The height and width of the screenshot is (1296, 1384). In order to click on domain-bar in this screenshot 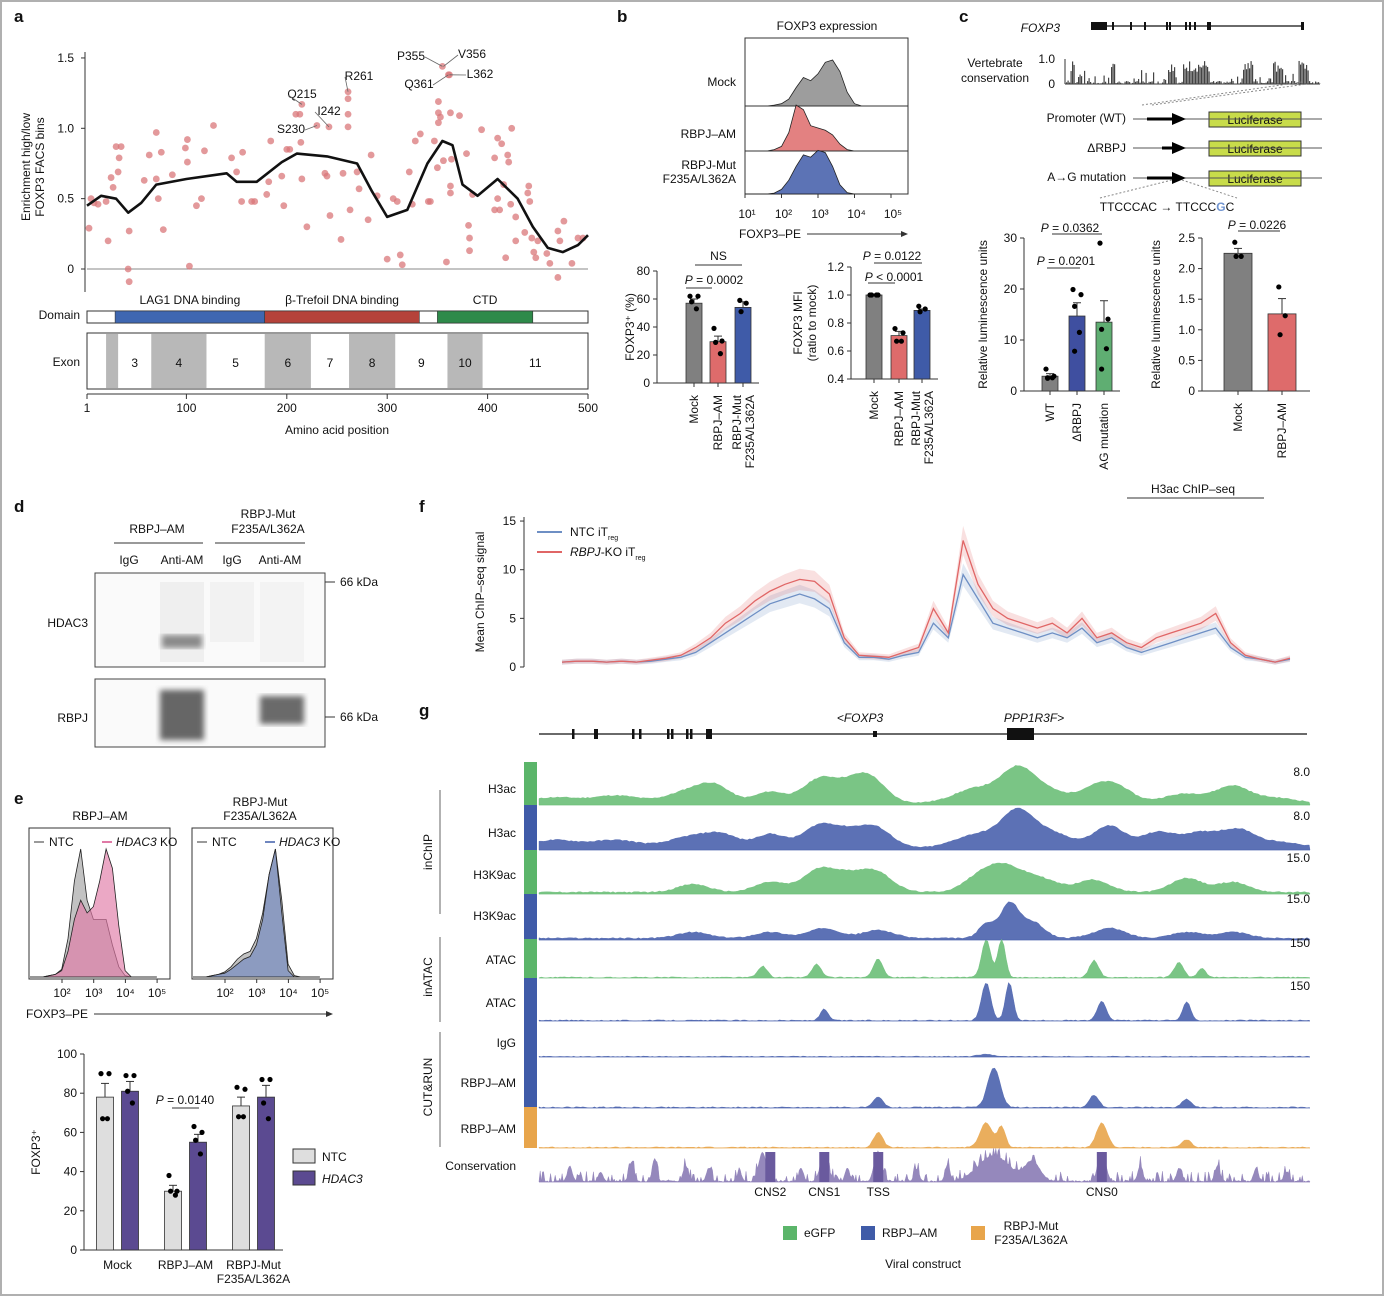, I will do `click(190, 317)`.